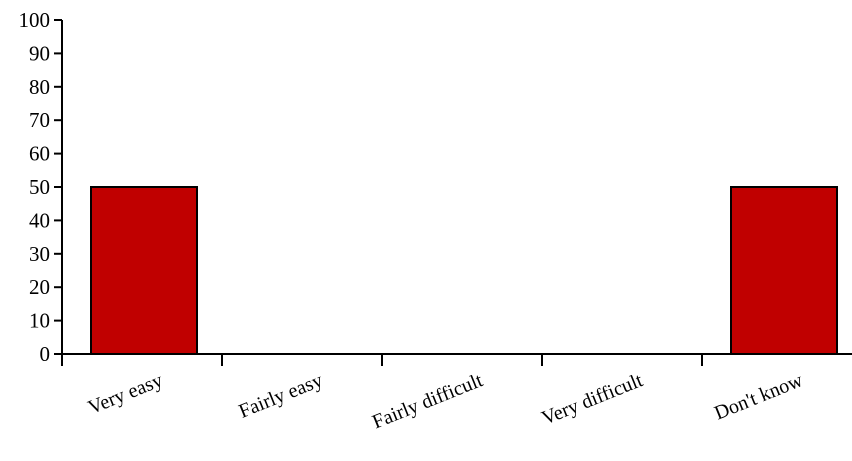 The width and height of the screenshot is (852, 461). I want to click on y-tick-label: 30, so click(39, 254).